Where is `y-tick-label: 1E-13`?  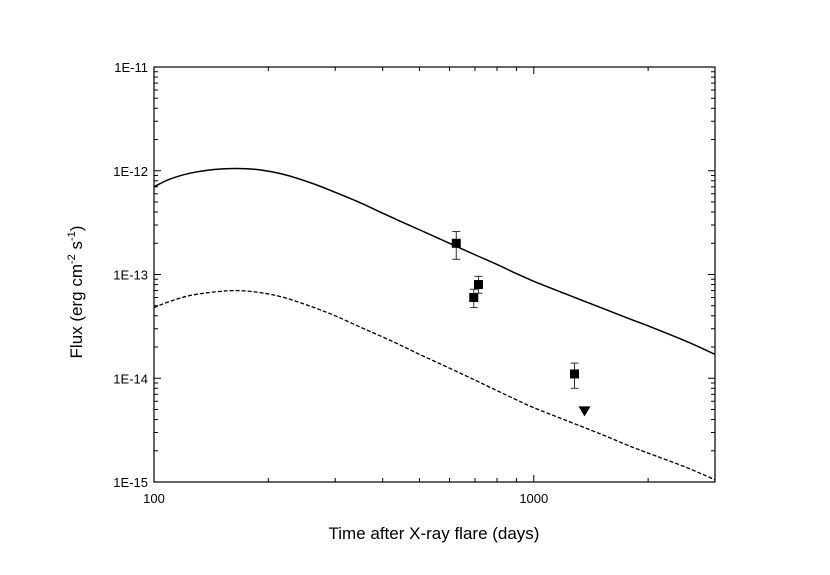 y-tick-label: 1E-13 is located at coordinates (130, 275).